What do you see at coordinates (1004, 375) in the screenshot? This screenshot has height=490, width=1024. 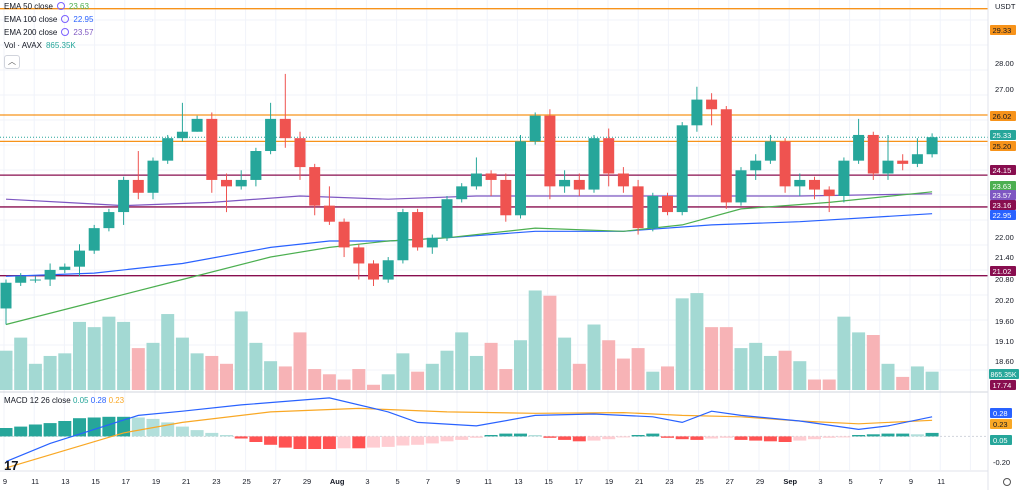 I see `volume-label: 865.35K` at bounding box center [1004, 375].